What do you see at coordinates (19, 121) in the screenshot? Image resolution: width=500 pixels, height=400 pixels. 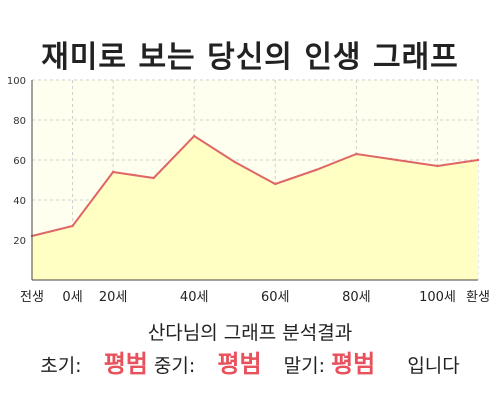 I see `y-tick-label: 80` at bounding box center [19, 121].